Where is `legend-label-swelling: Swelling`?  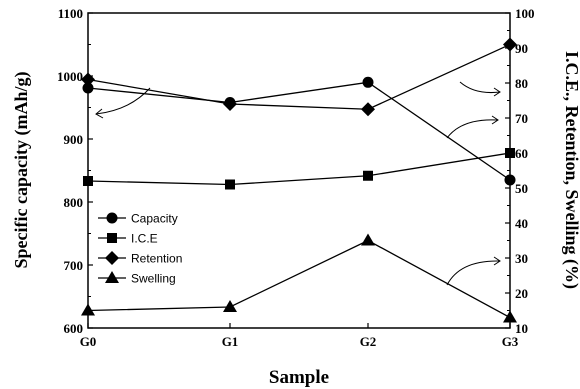
legend-label-swelling: Swelling is located at coordinates (153, 279).